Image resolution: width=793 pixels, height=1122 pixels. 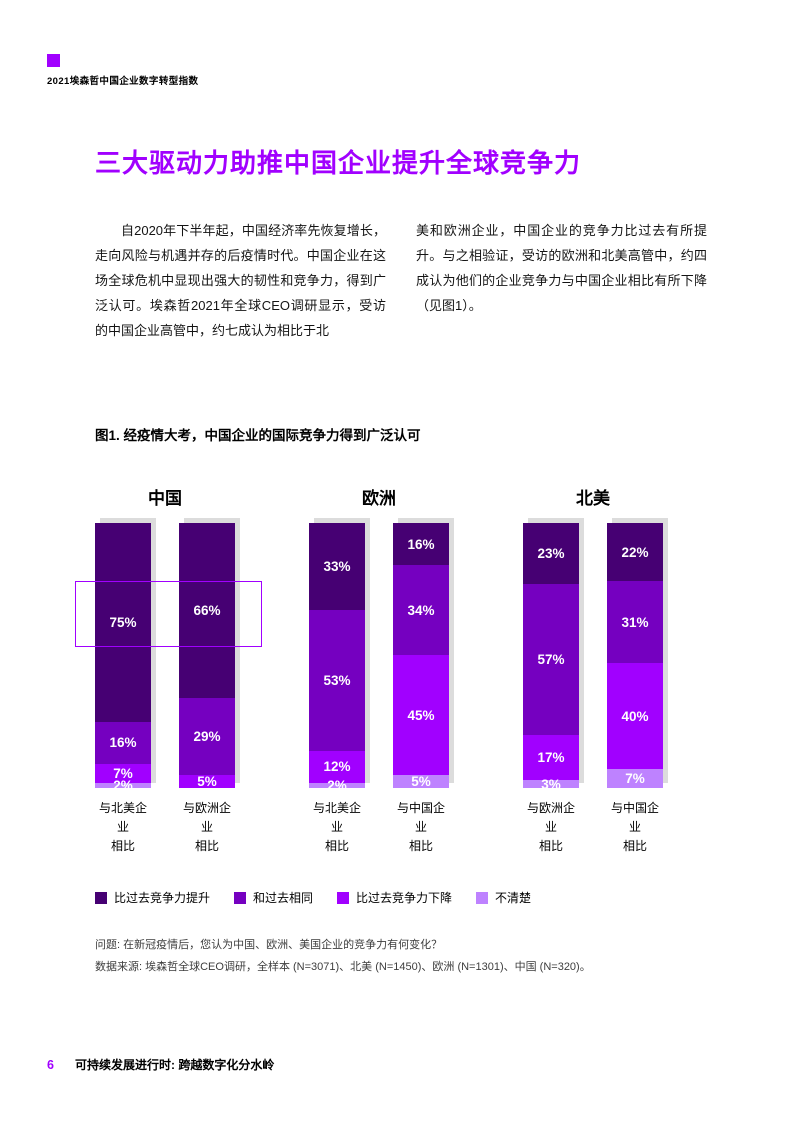 I want to click on bar-segment: 3%, so click(x=551, y=784).